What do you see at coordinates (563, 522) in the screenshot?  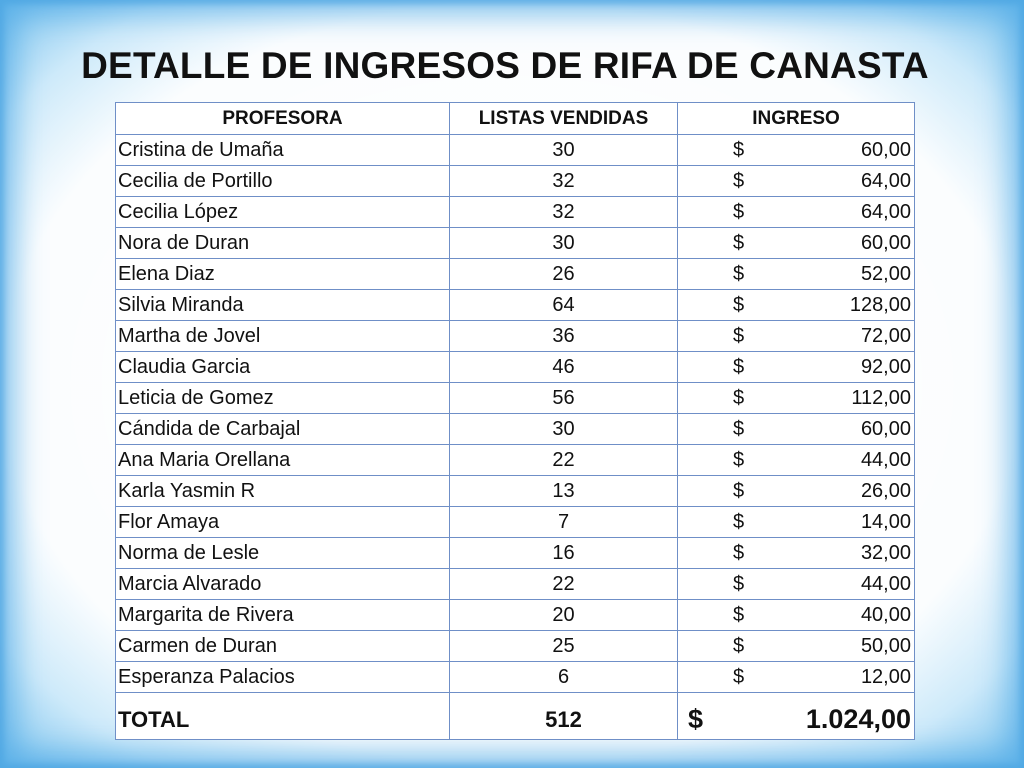 I see `lists-sold: 7` at bounding box center [563, 522].